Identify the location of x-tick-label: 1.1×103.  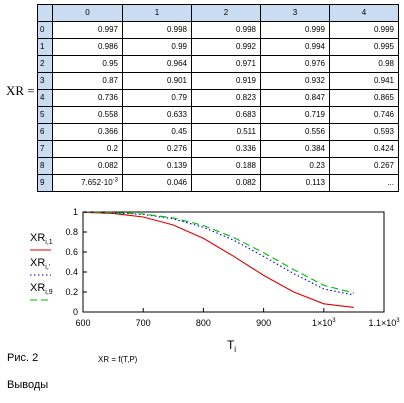
(384, 323).